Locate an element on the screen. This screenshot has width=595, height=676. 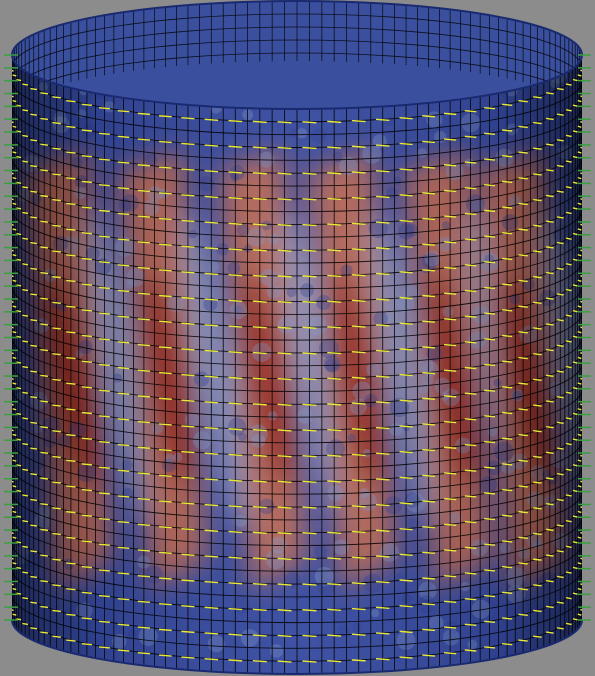
mesh-ring is located at coordinates (297, 364).